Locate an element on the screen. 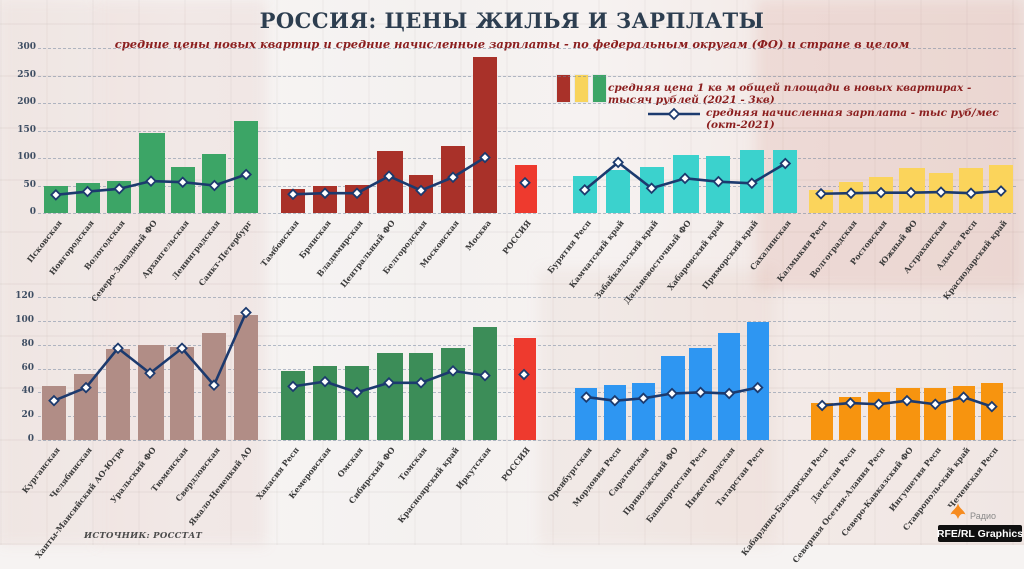  credit-text: RFE/RL Graphics is located at coordinates (980, 533).